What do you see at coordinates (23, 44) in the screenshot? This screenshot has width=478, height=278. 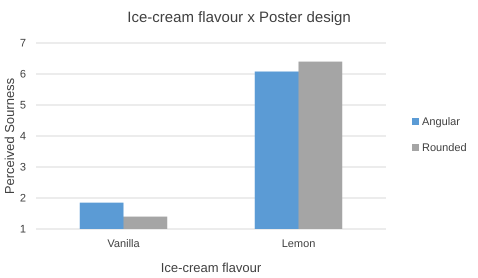 I see `y-tick-label: 7` at bounding box center [23, 44].